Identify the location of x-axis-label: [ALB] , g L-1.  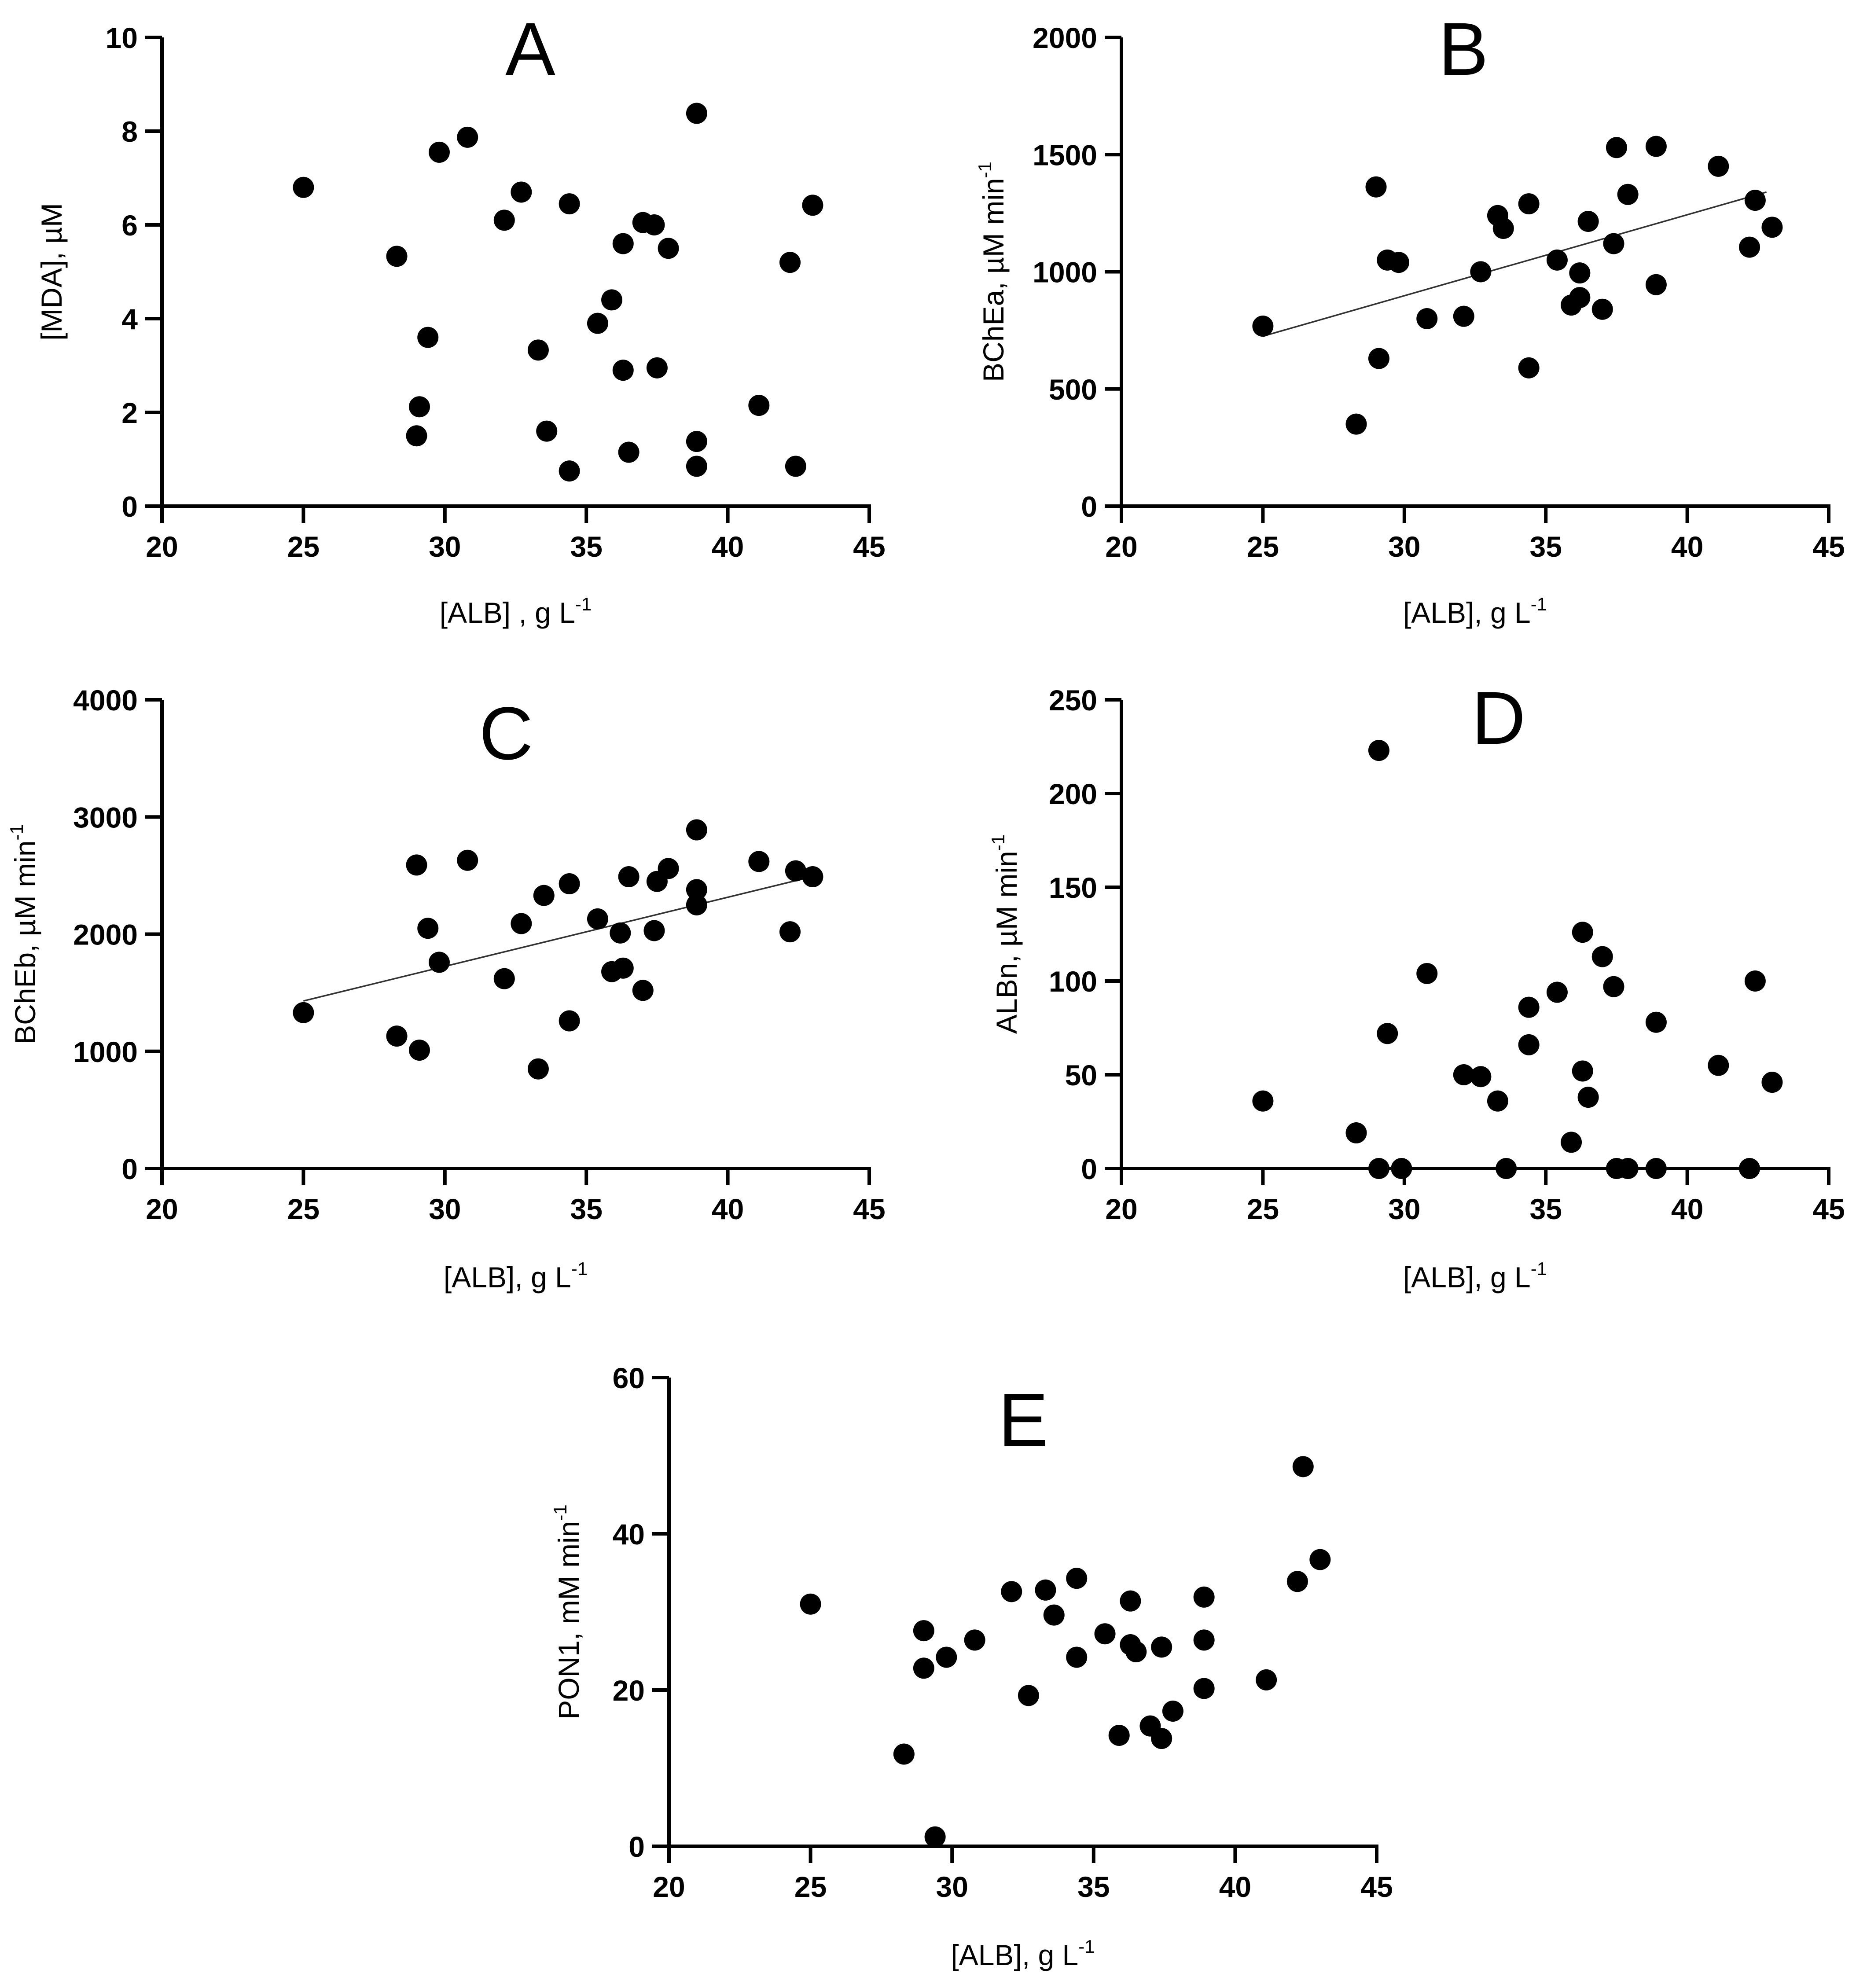
(516, 611).